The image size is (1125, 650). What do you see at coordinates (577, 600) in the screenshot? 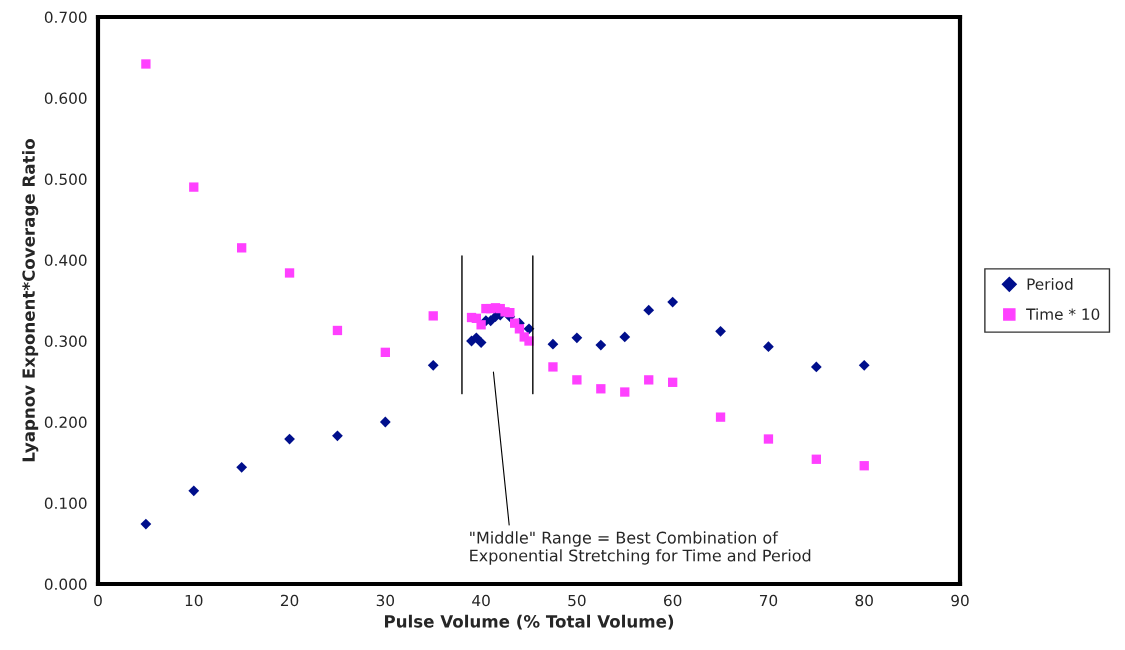
I see `x-tick-label: 50` at bounding box center [577, 600].